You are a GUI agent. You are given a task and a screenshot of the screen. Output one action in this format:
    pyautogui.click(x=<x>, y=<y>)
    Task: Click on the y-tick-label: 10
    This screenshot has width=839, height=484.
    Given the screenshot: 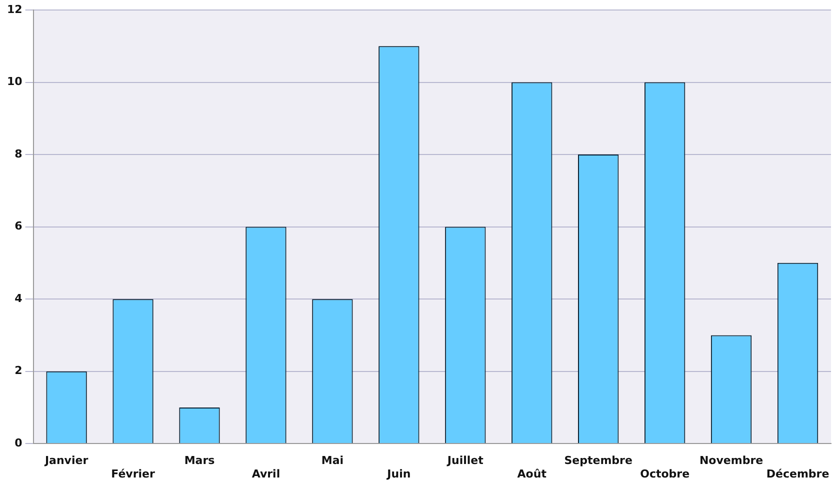 What is the action you would take?
    pyautogui.click(x=14, y=81)
    